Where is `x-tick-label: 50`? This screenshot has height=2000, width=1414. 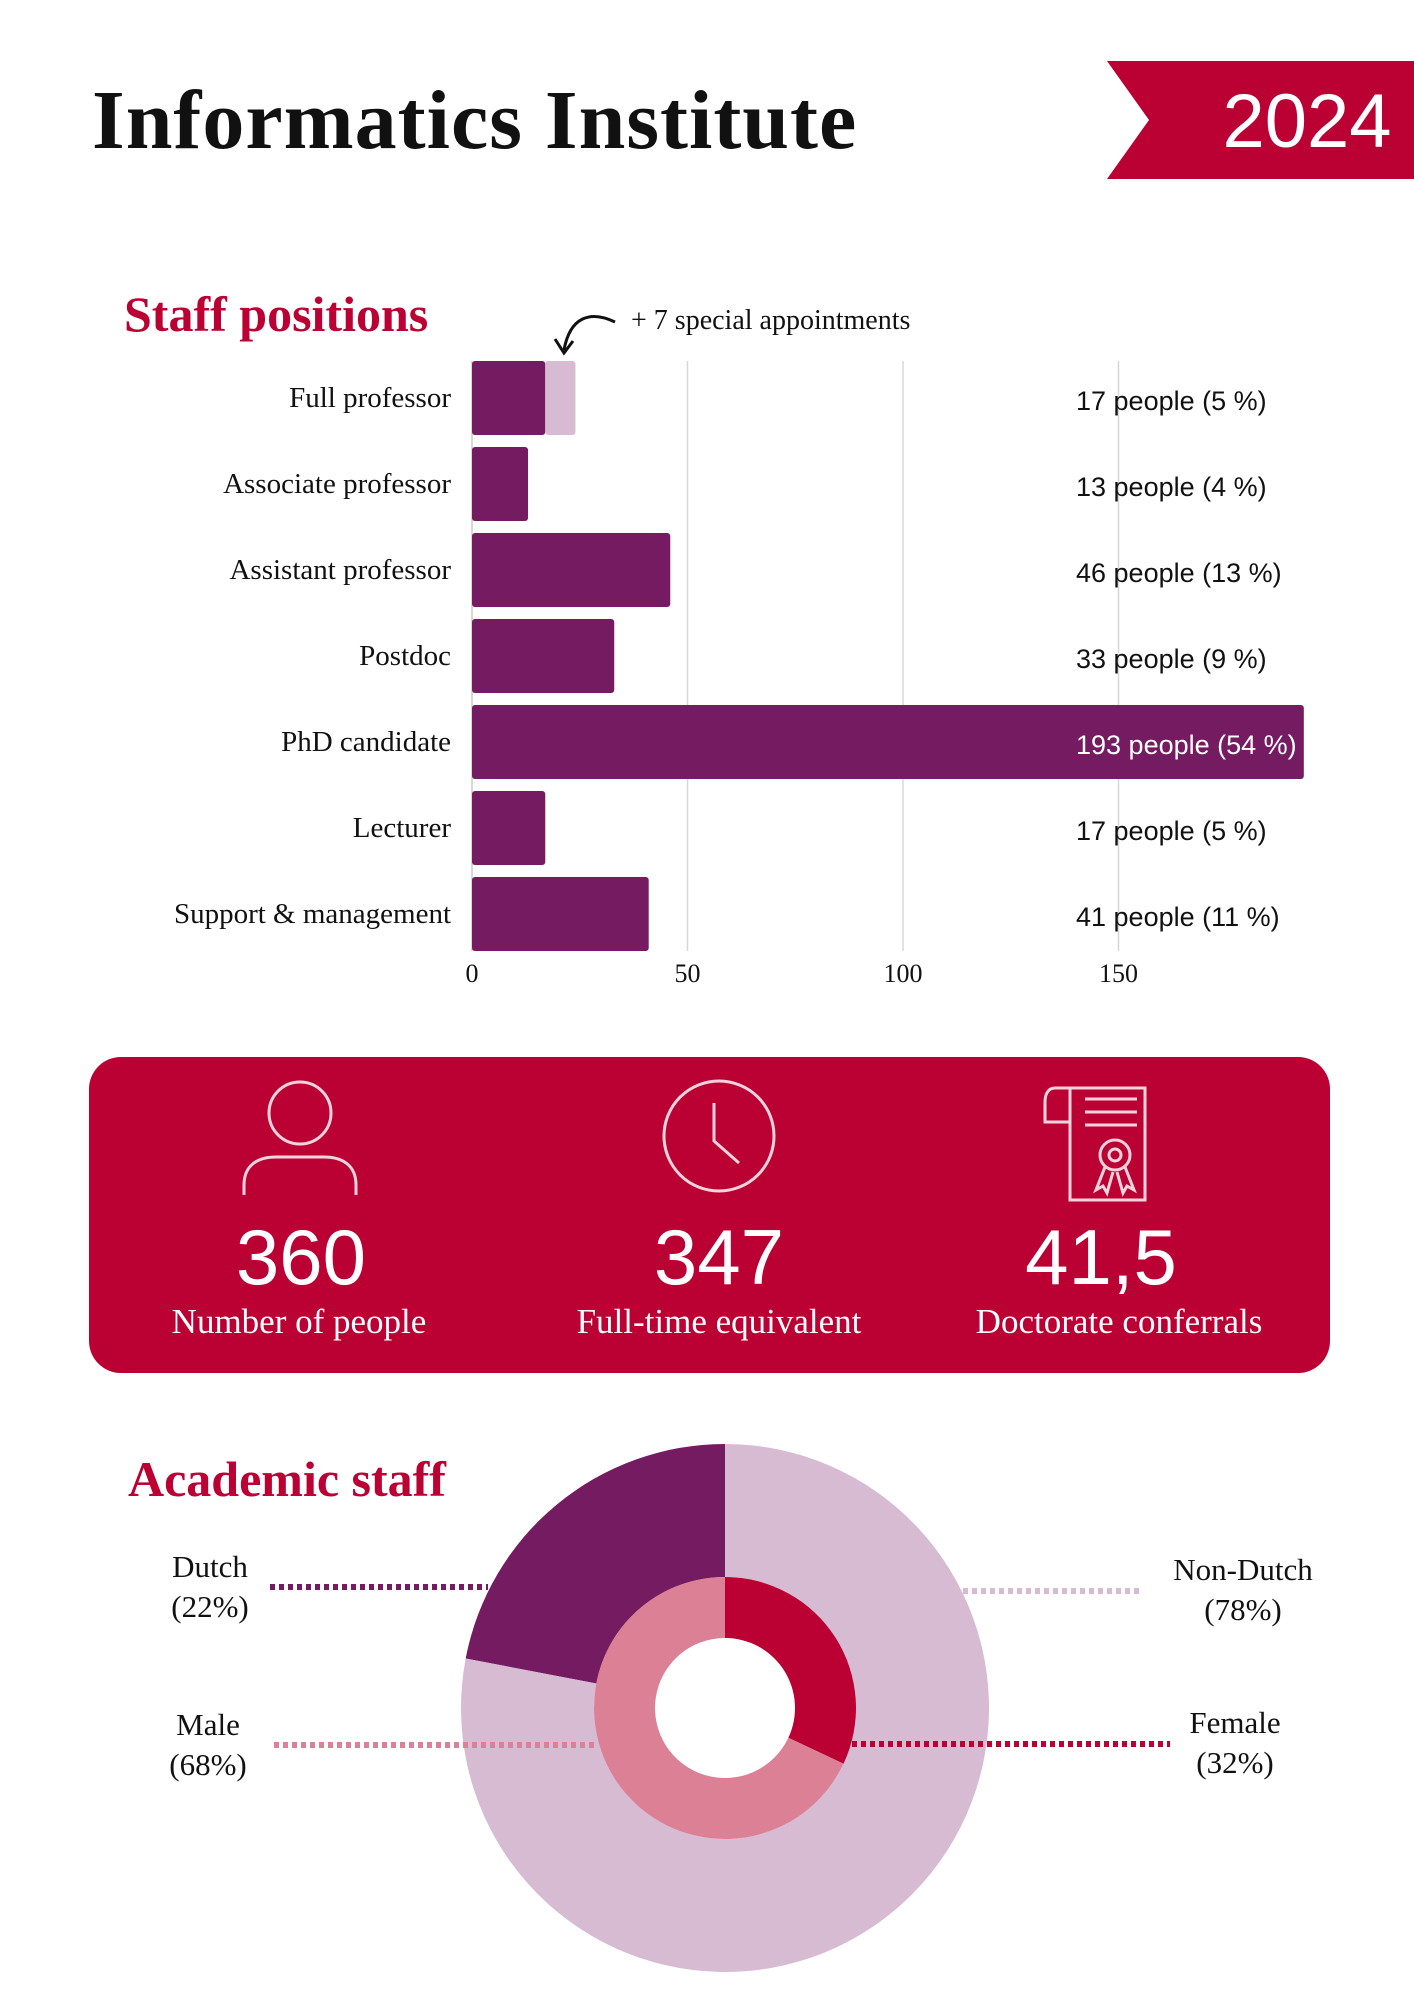
x-tick-label: 50 is located at coordinates (688, 973).